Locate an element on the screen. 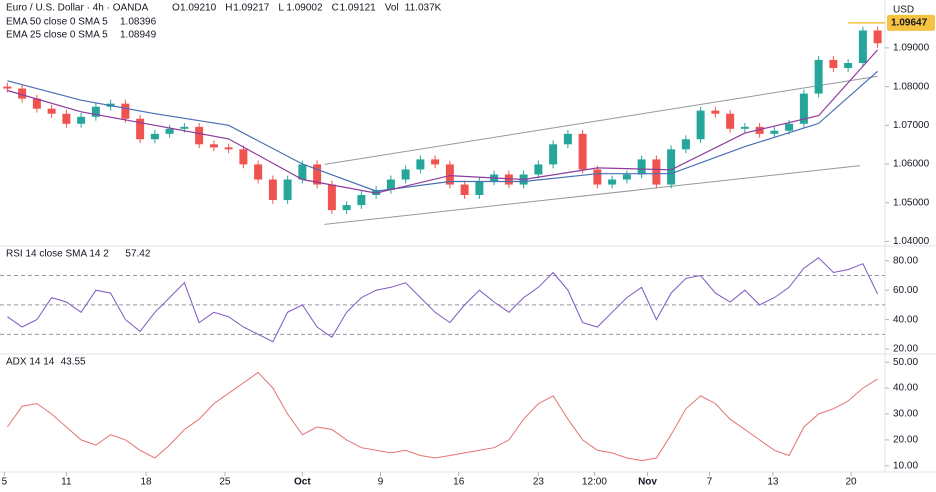 This screenshot has height=492, width=936. y-tick-label: 60.00 is located at coordinates (905, 290).